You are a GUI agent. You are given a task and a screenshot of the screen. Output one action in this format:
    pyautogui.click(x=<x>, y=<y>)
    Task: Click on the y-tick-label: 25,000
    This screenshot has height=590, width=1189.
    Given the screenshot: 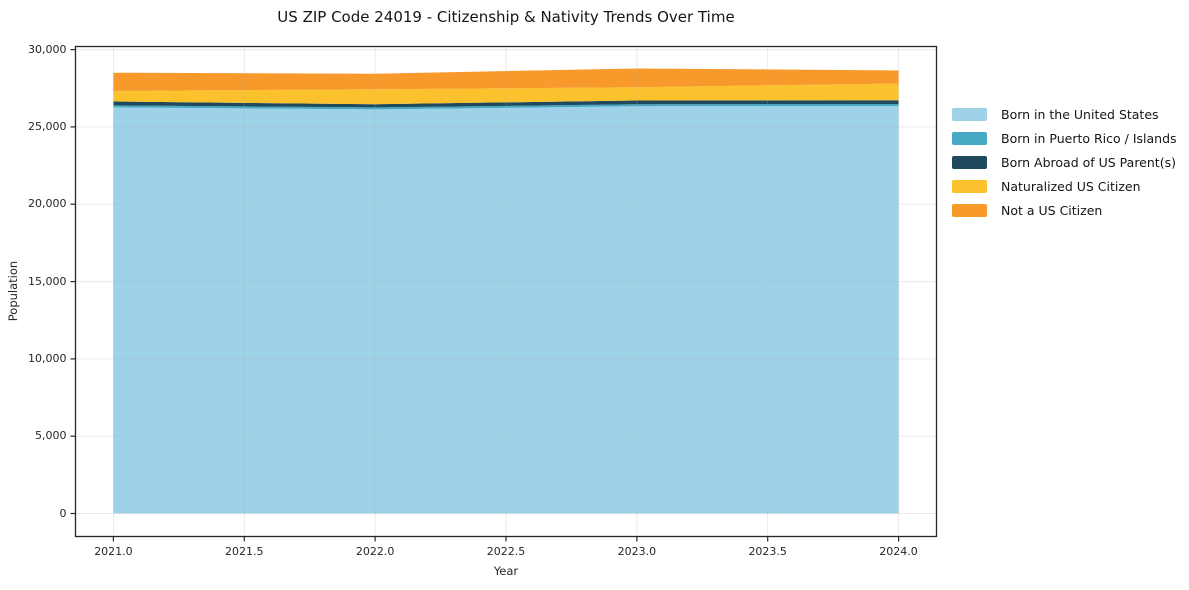 What is the action you would take?
    pyautogui.click(x=47, y=126)
    